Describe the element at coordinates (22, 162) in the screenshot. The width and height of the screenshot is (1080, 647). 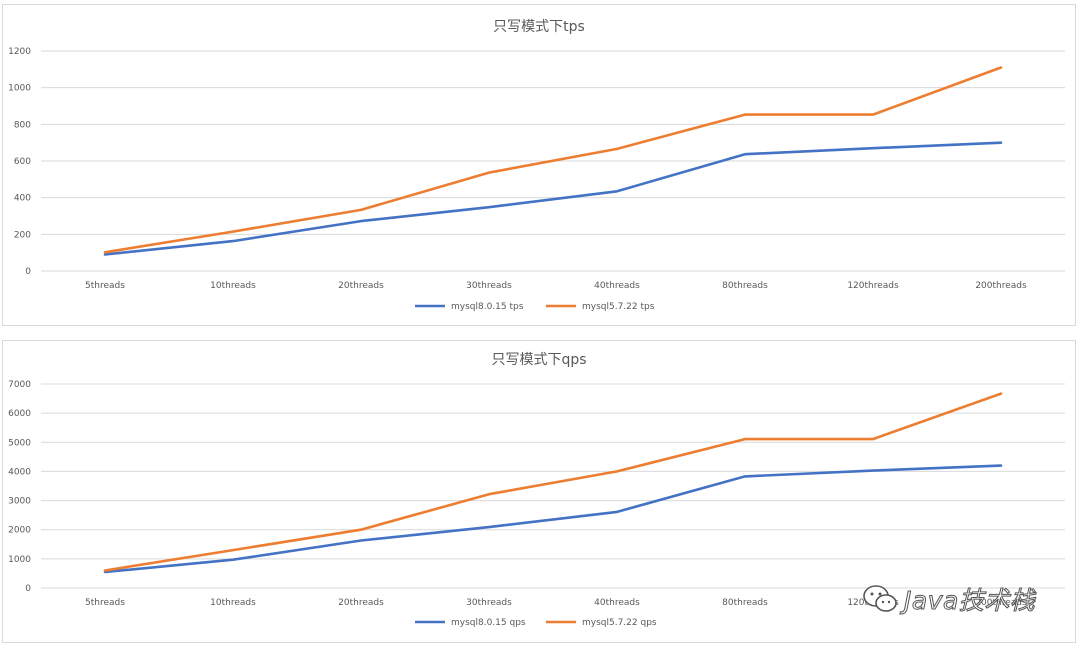
I see `y-tick-label: 600` at that location.